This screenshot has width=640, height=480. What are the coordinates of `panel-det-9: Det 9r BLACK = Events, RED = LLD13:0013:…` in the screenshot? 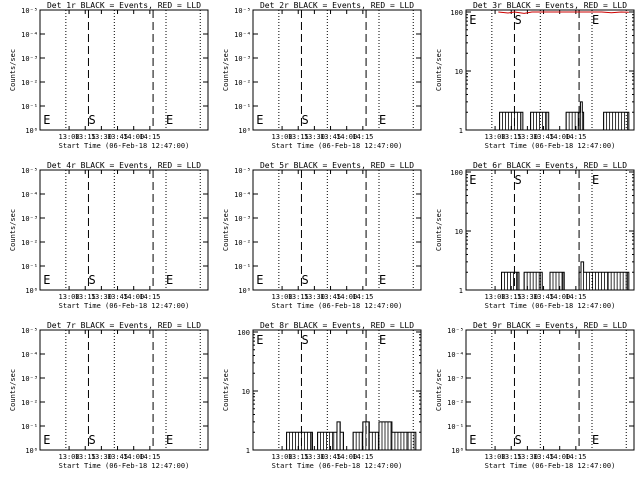 It's located at (535, 395).